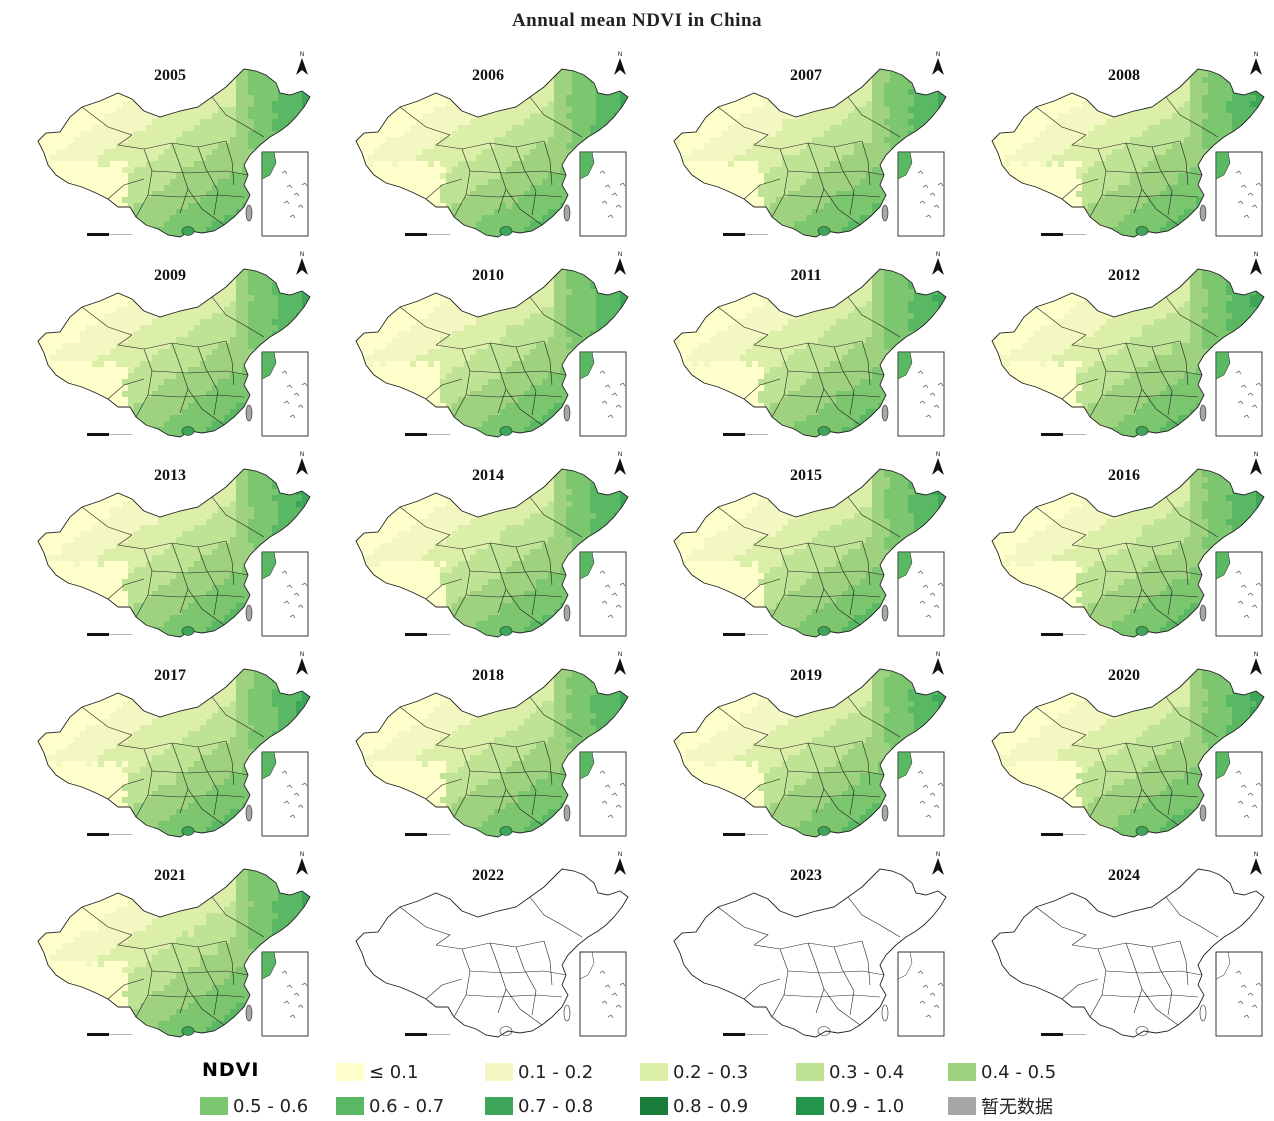 The height and width of the screenshot is (1121, 1274). I want to click on map-panel-2006: 2006 N, so click(488, 145).